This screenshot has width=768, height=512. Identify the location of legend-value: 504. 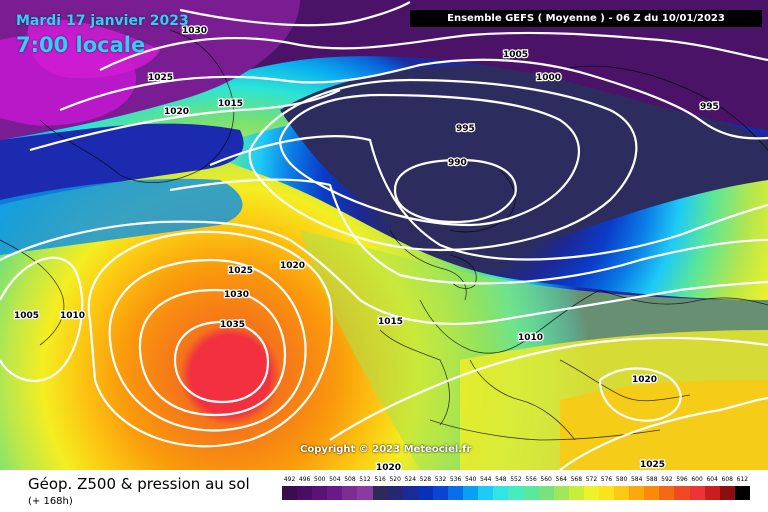
(335, 479).